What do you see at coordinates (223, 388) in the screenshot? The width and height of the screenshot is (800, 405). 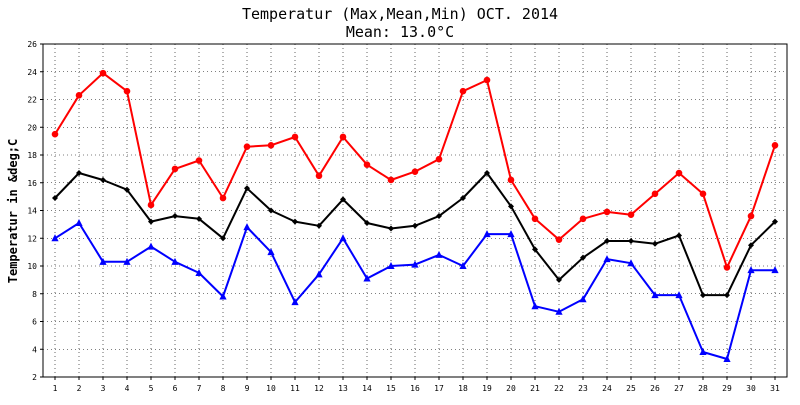 I see `x-tick-label: 8` at bounding box center [223, 388].